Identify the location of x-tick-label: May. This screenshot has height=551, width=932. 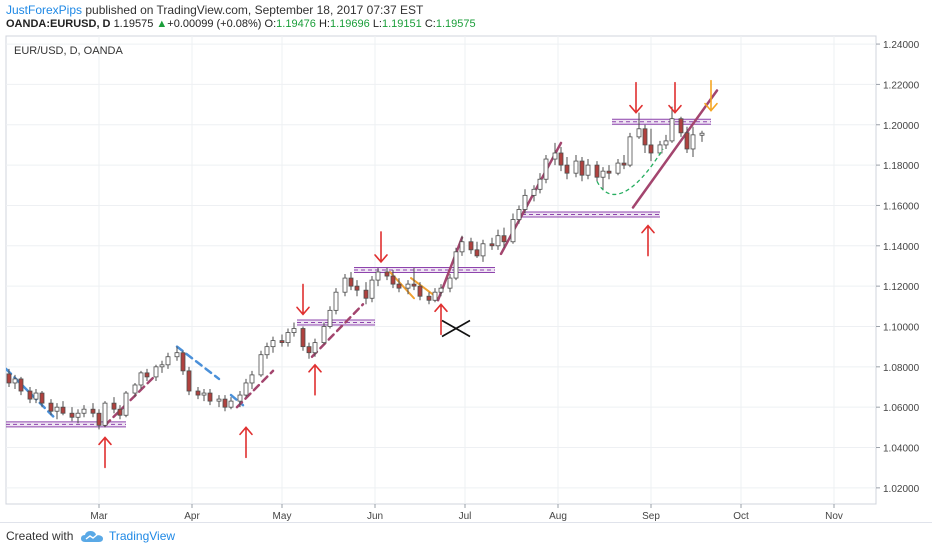
(282, 516).